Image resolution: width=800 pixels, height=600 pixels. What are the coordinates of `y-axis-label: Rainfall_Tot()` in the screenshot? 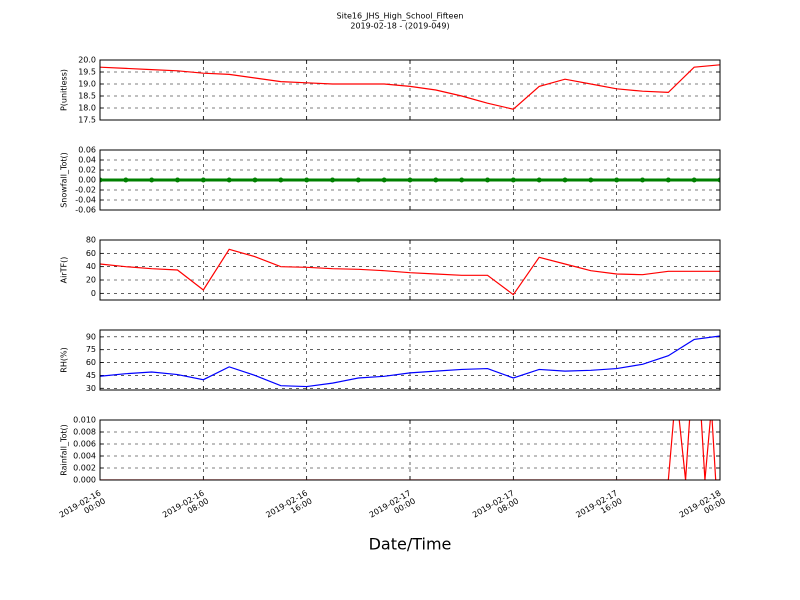 It's located at (64, 450).